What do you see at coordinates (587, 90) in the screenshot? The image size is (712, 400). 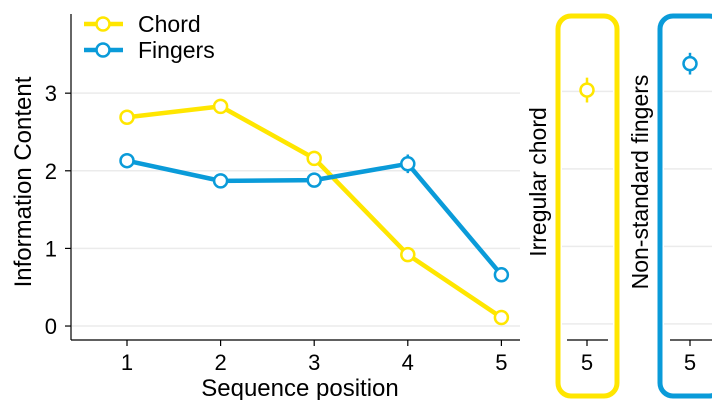 I see `panel-point-irregular-chord` at bounding box center [587, 90].